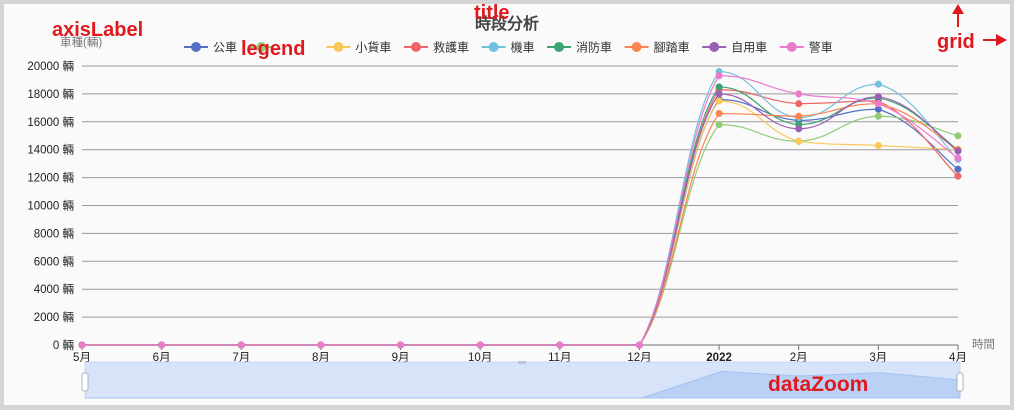 The height and width of the screenshot is (410, 1014). I want to click on chart-title: 時段分析, so click(507, 23).